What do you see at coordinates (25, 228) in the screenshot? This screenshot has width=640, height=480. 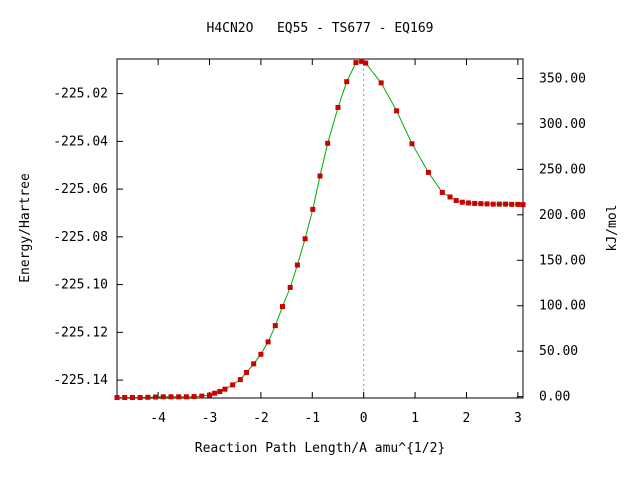 I see `y-axis-label: Energy/Hartree` at bounding box center [25, 228].